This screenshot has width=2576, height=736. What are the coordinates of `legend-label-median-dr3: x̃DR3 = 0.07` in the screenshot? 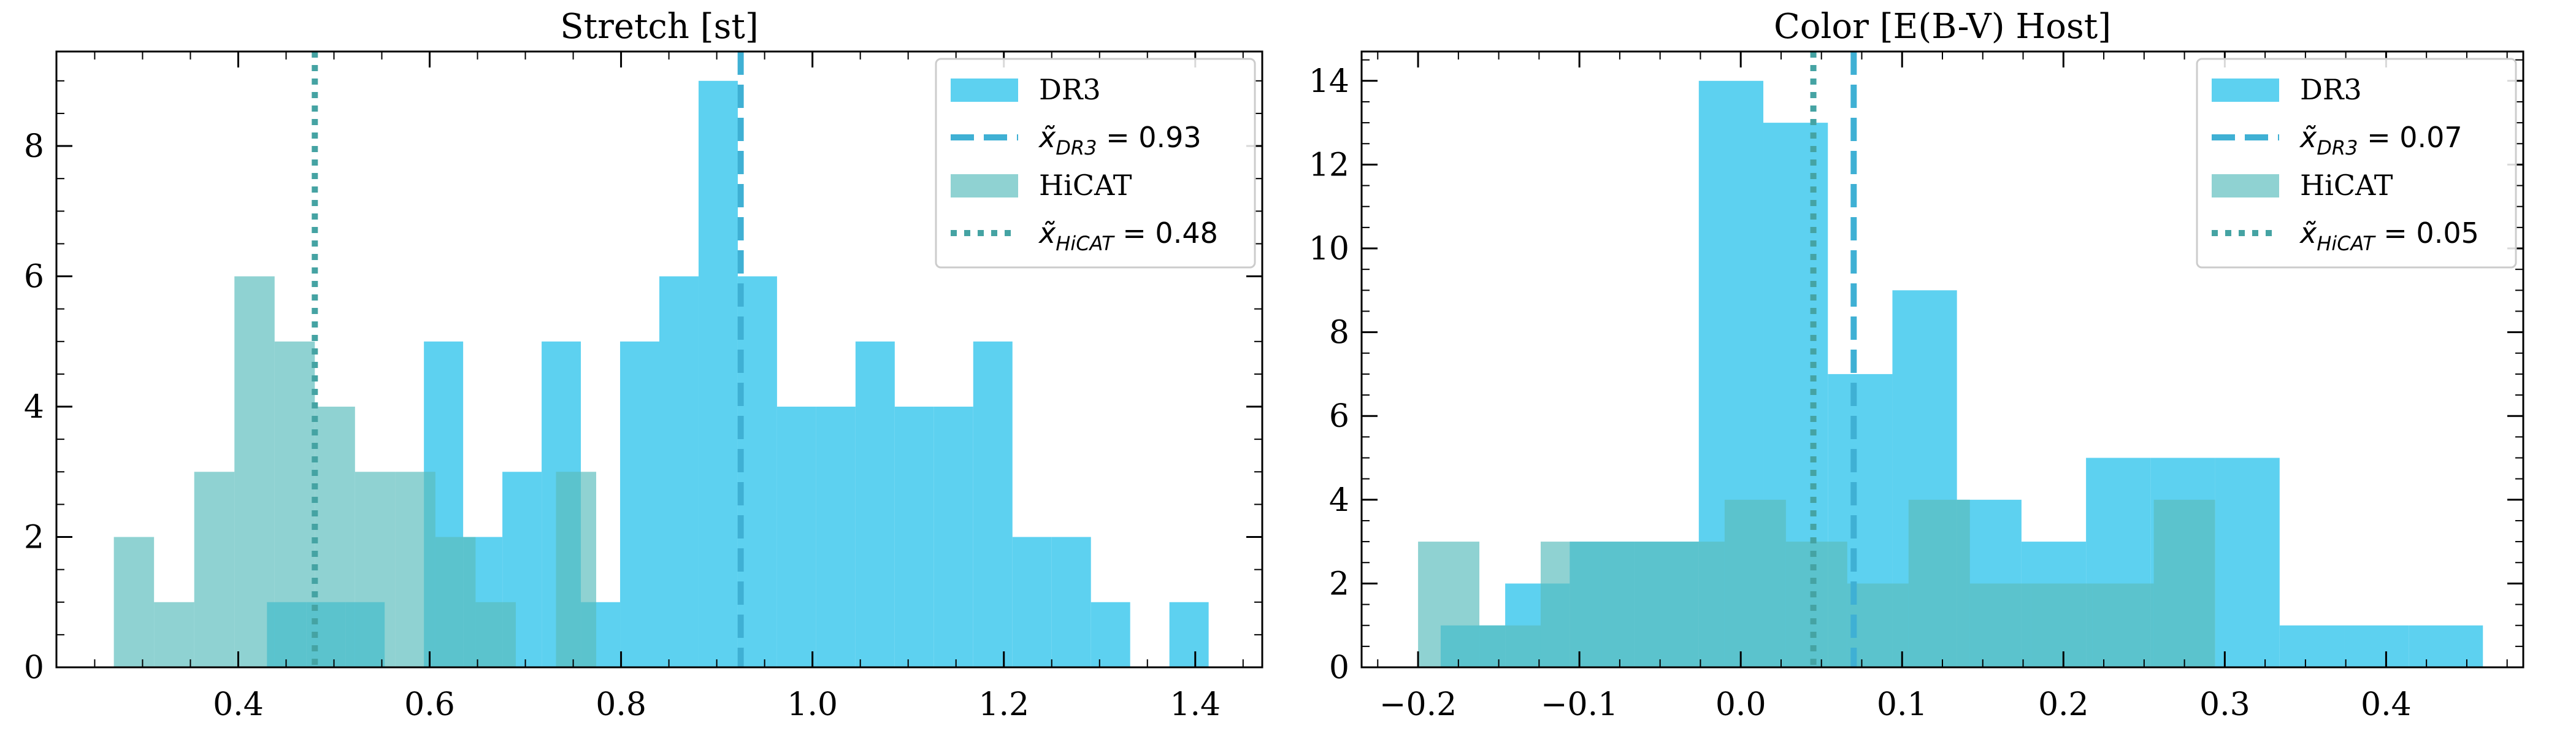 It's located at (2381, 140).